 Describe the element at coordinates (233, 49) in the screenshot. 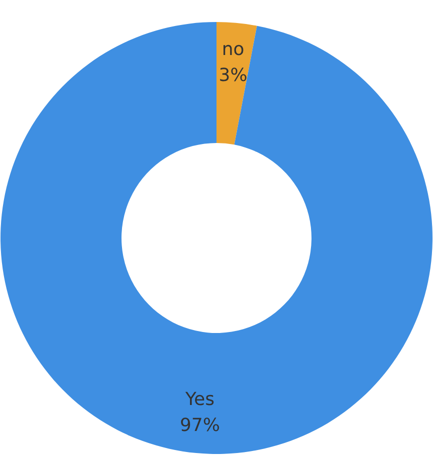

I see `slice-label: no` at that location.